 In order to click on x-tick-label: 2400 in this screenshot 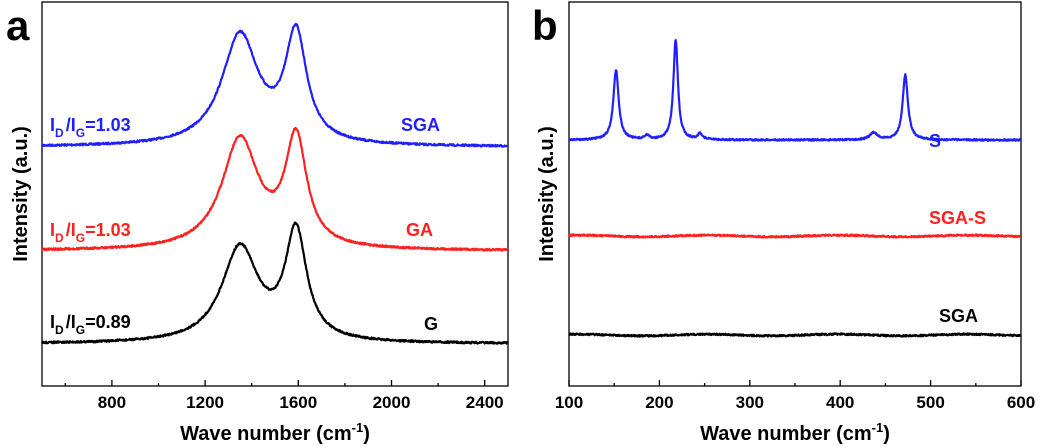, I will do `click(485, 402)`.